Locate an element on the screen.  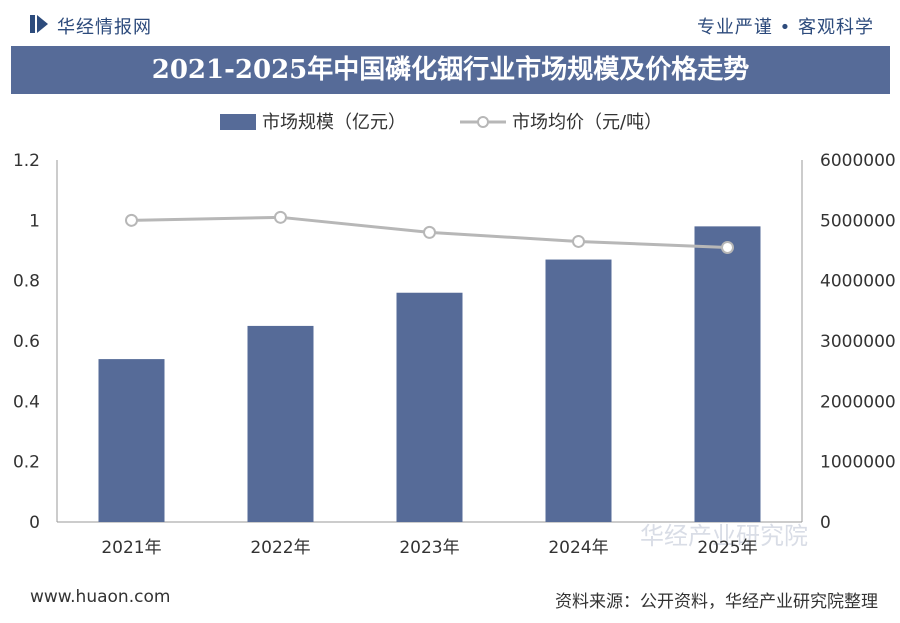
y-left-tick-label: 0.2 is located at coordinates (26, 463).